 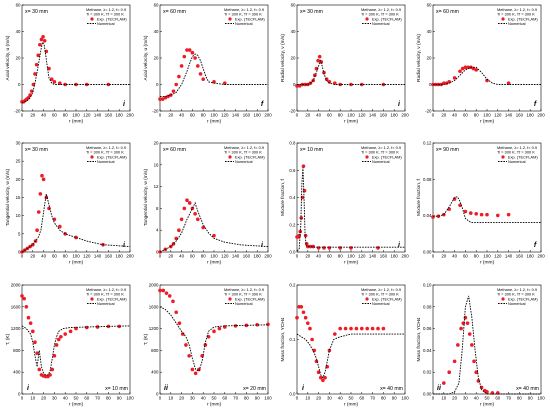 I want to click on x-tick-label: 30, so click(x=192, y=398).